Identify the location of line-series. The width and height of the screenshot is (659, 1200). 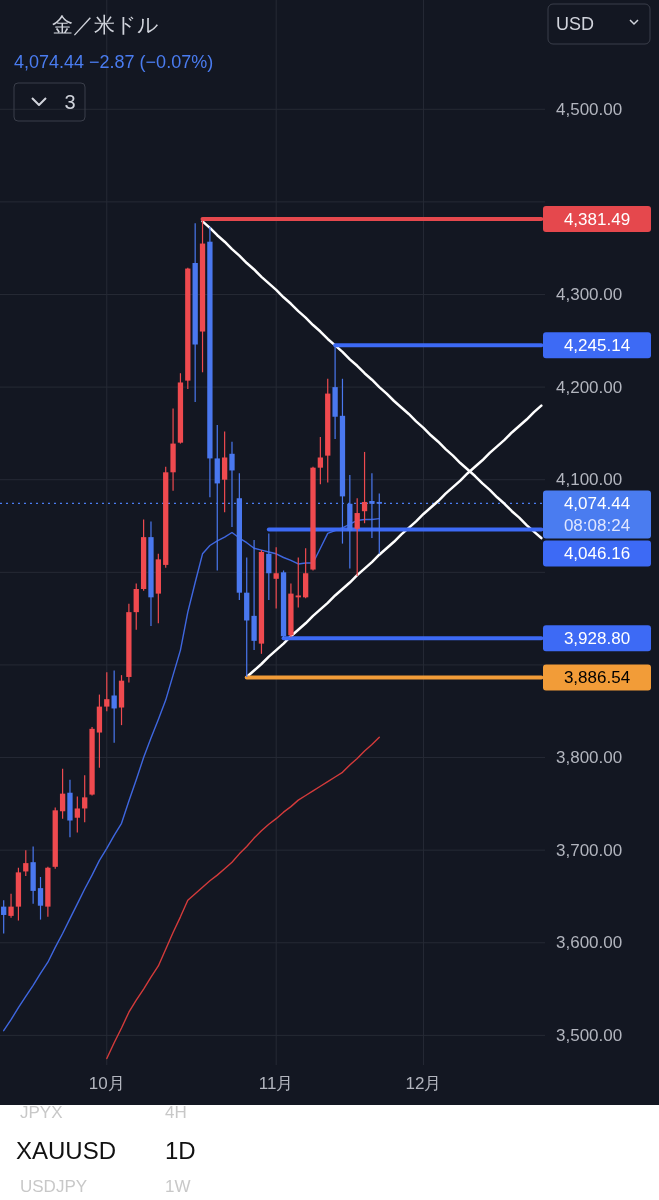
(243, 898).